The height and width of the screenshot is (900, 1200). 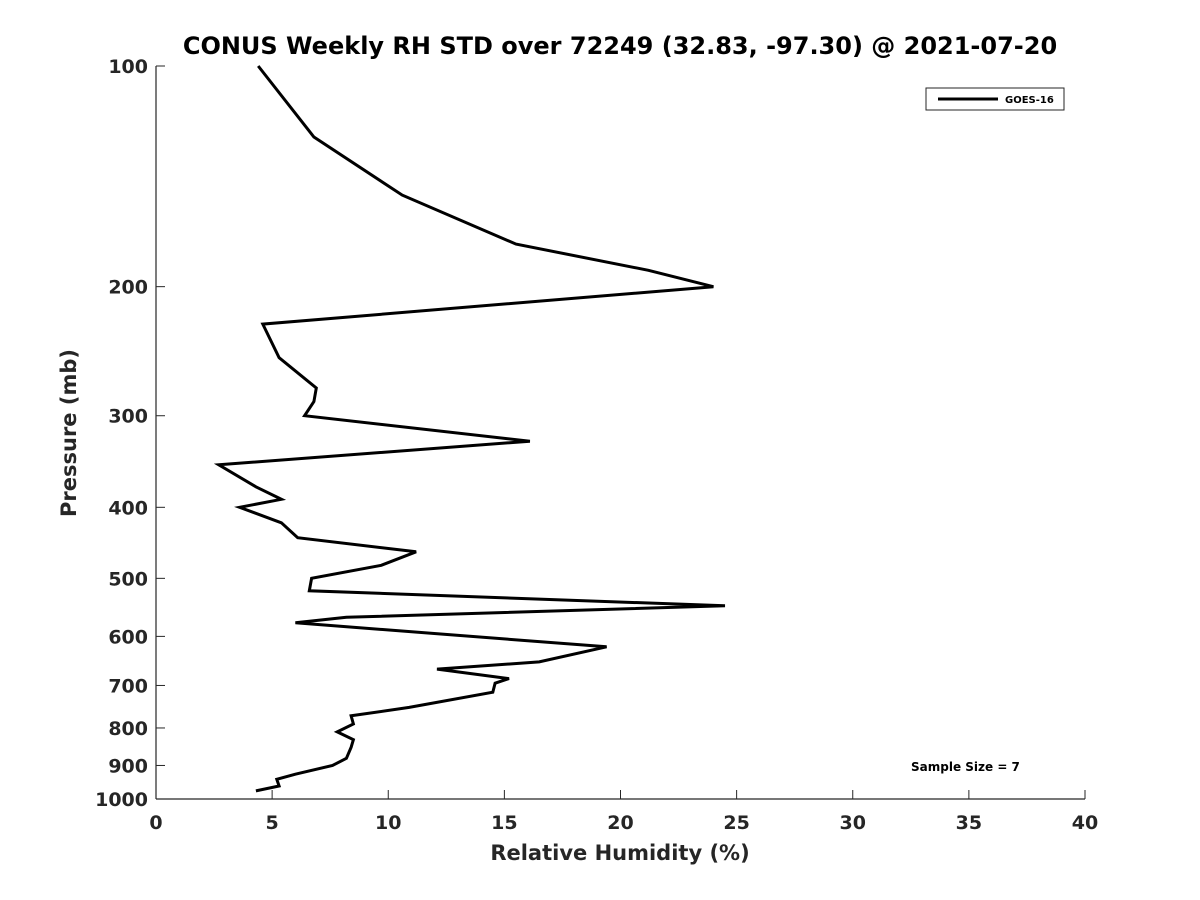 What do you see at coordinates (121, 800) in the screenshot?
I see `y-tick-label: 1000` at bounding box center [121, 800].